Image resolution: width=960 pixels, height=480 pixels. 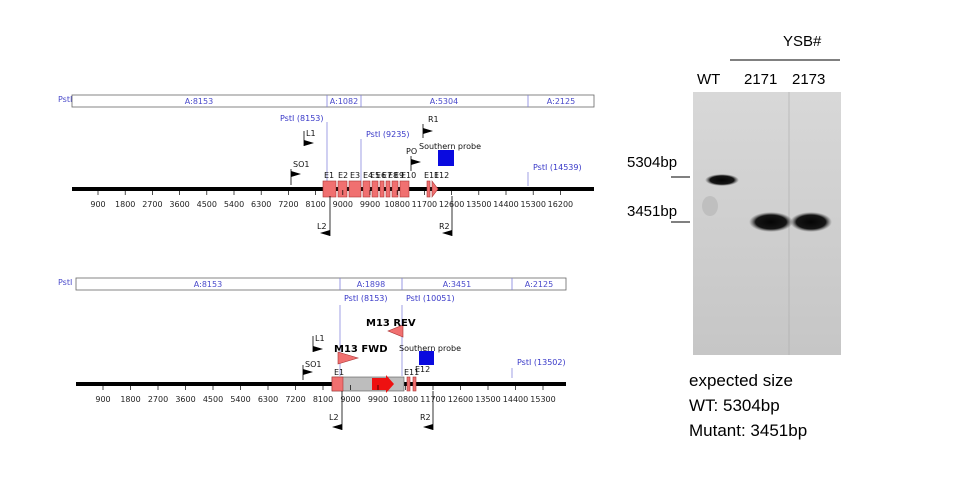 What do you see at coordinates (313, 364) in the screenshot?
I see `mut-primer-label: SO1` at bounding box center [313, 364].